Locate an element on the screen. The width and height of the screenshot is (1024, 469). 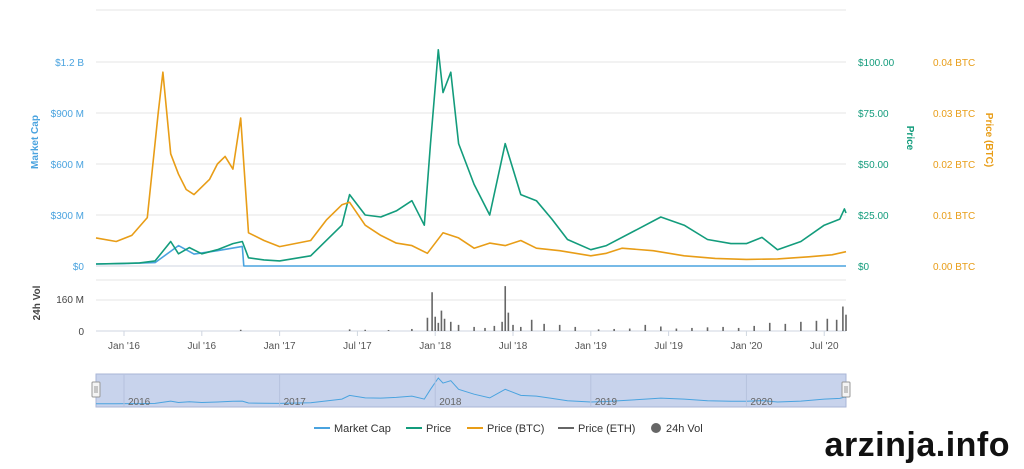
price_btc-tick-label: 0.00 BTC is located at coordinates (954, 267).